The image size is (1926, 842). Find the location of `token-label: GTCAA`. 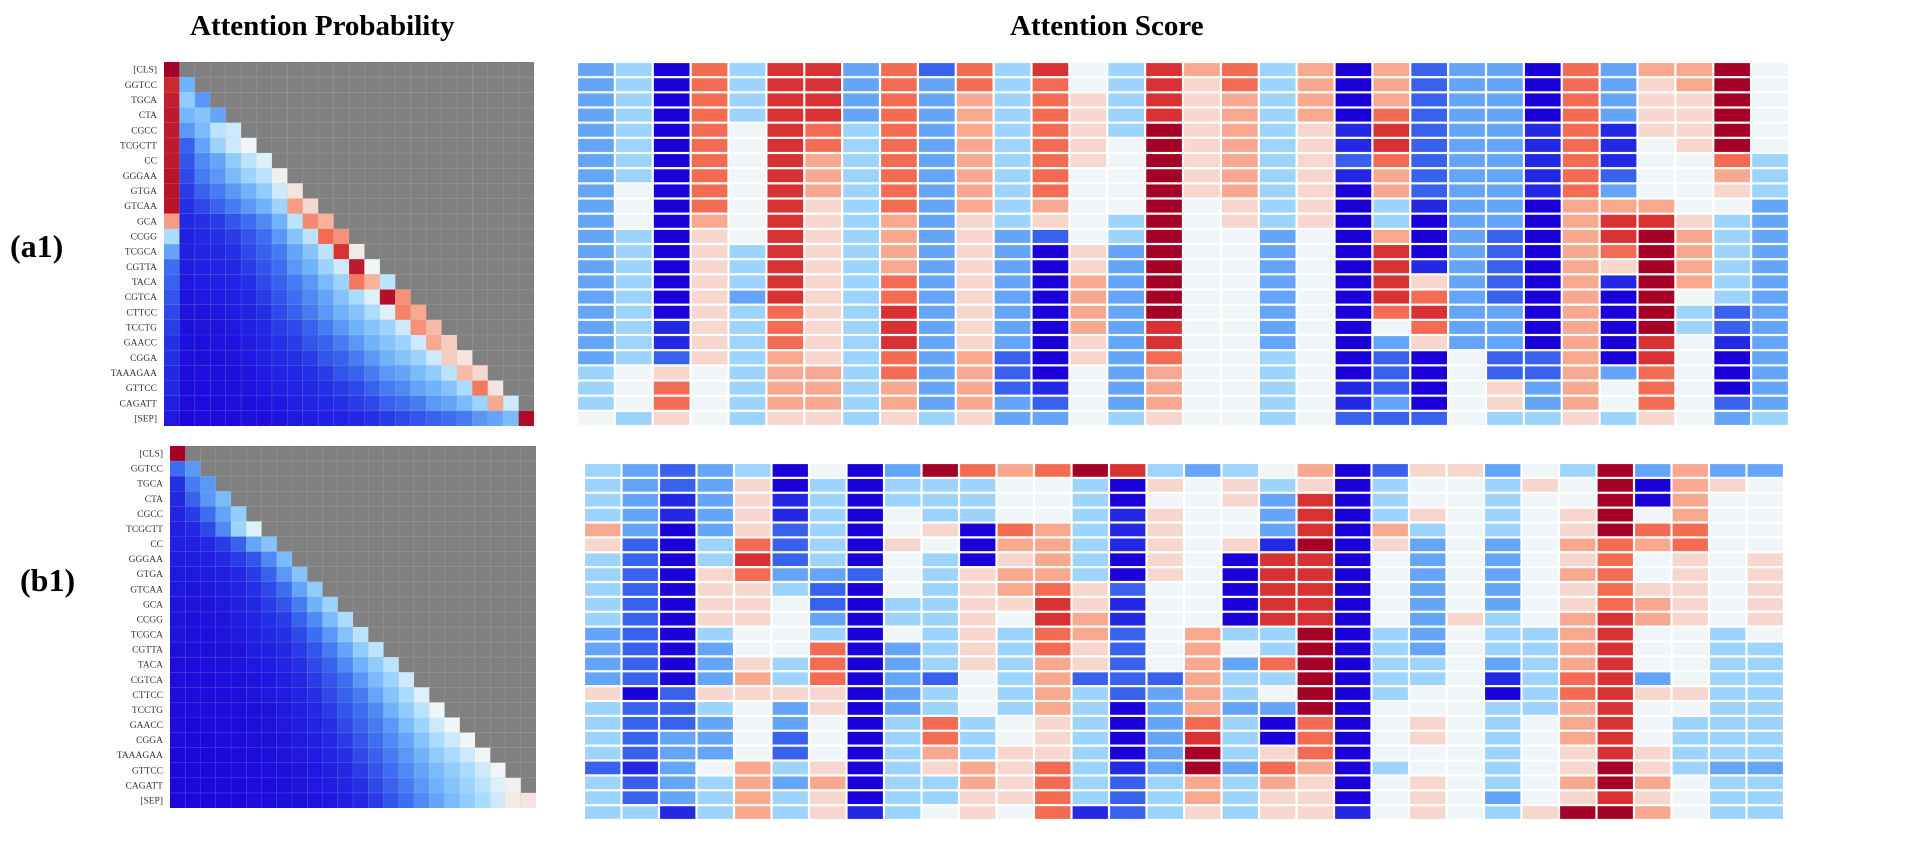

token-label: GTCAA is located at coordinates (146, 590).